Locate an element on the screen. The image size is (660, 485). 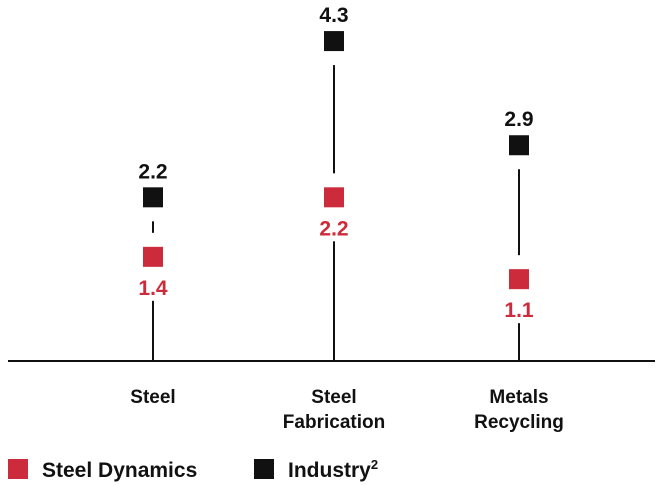
legend-label-steel-dynamics: Steel Dynamics is located at coordinates (119, 470).